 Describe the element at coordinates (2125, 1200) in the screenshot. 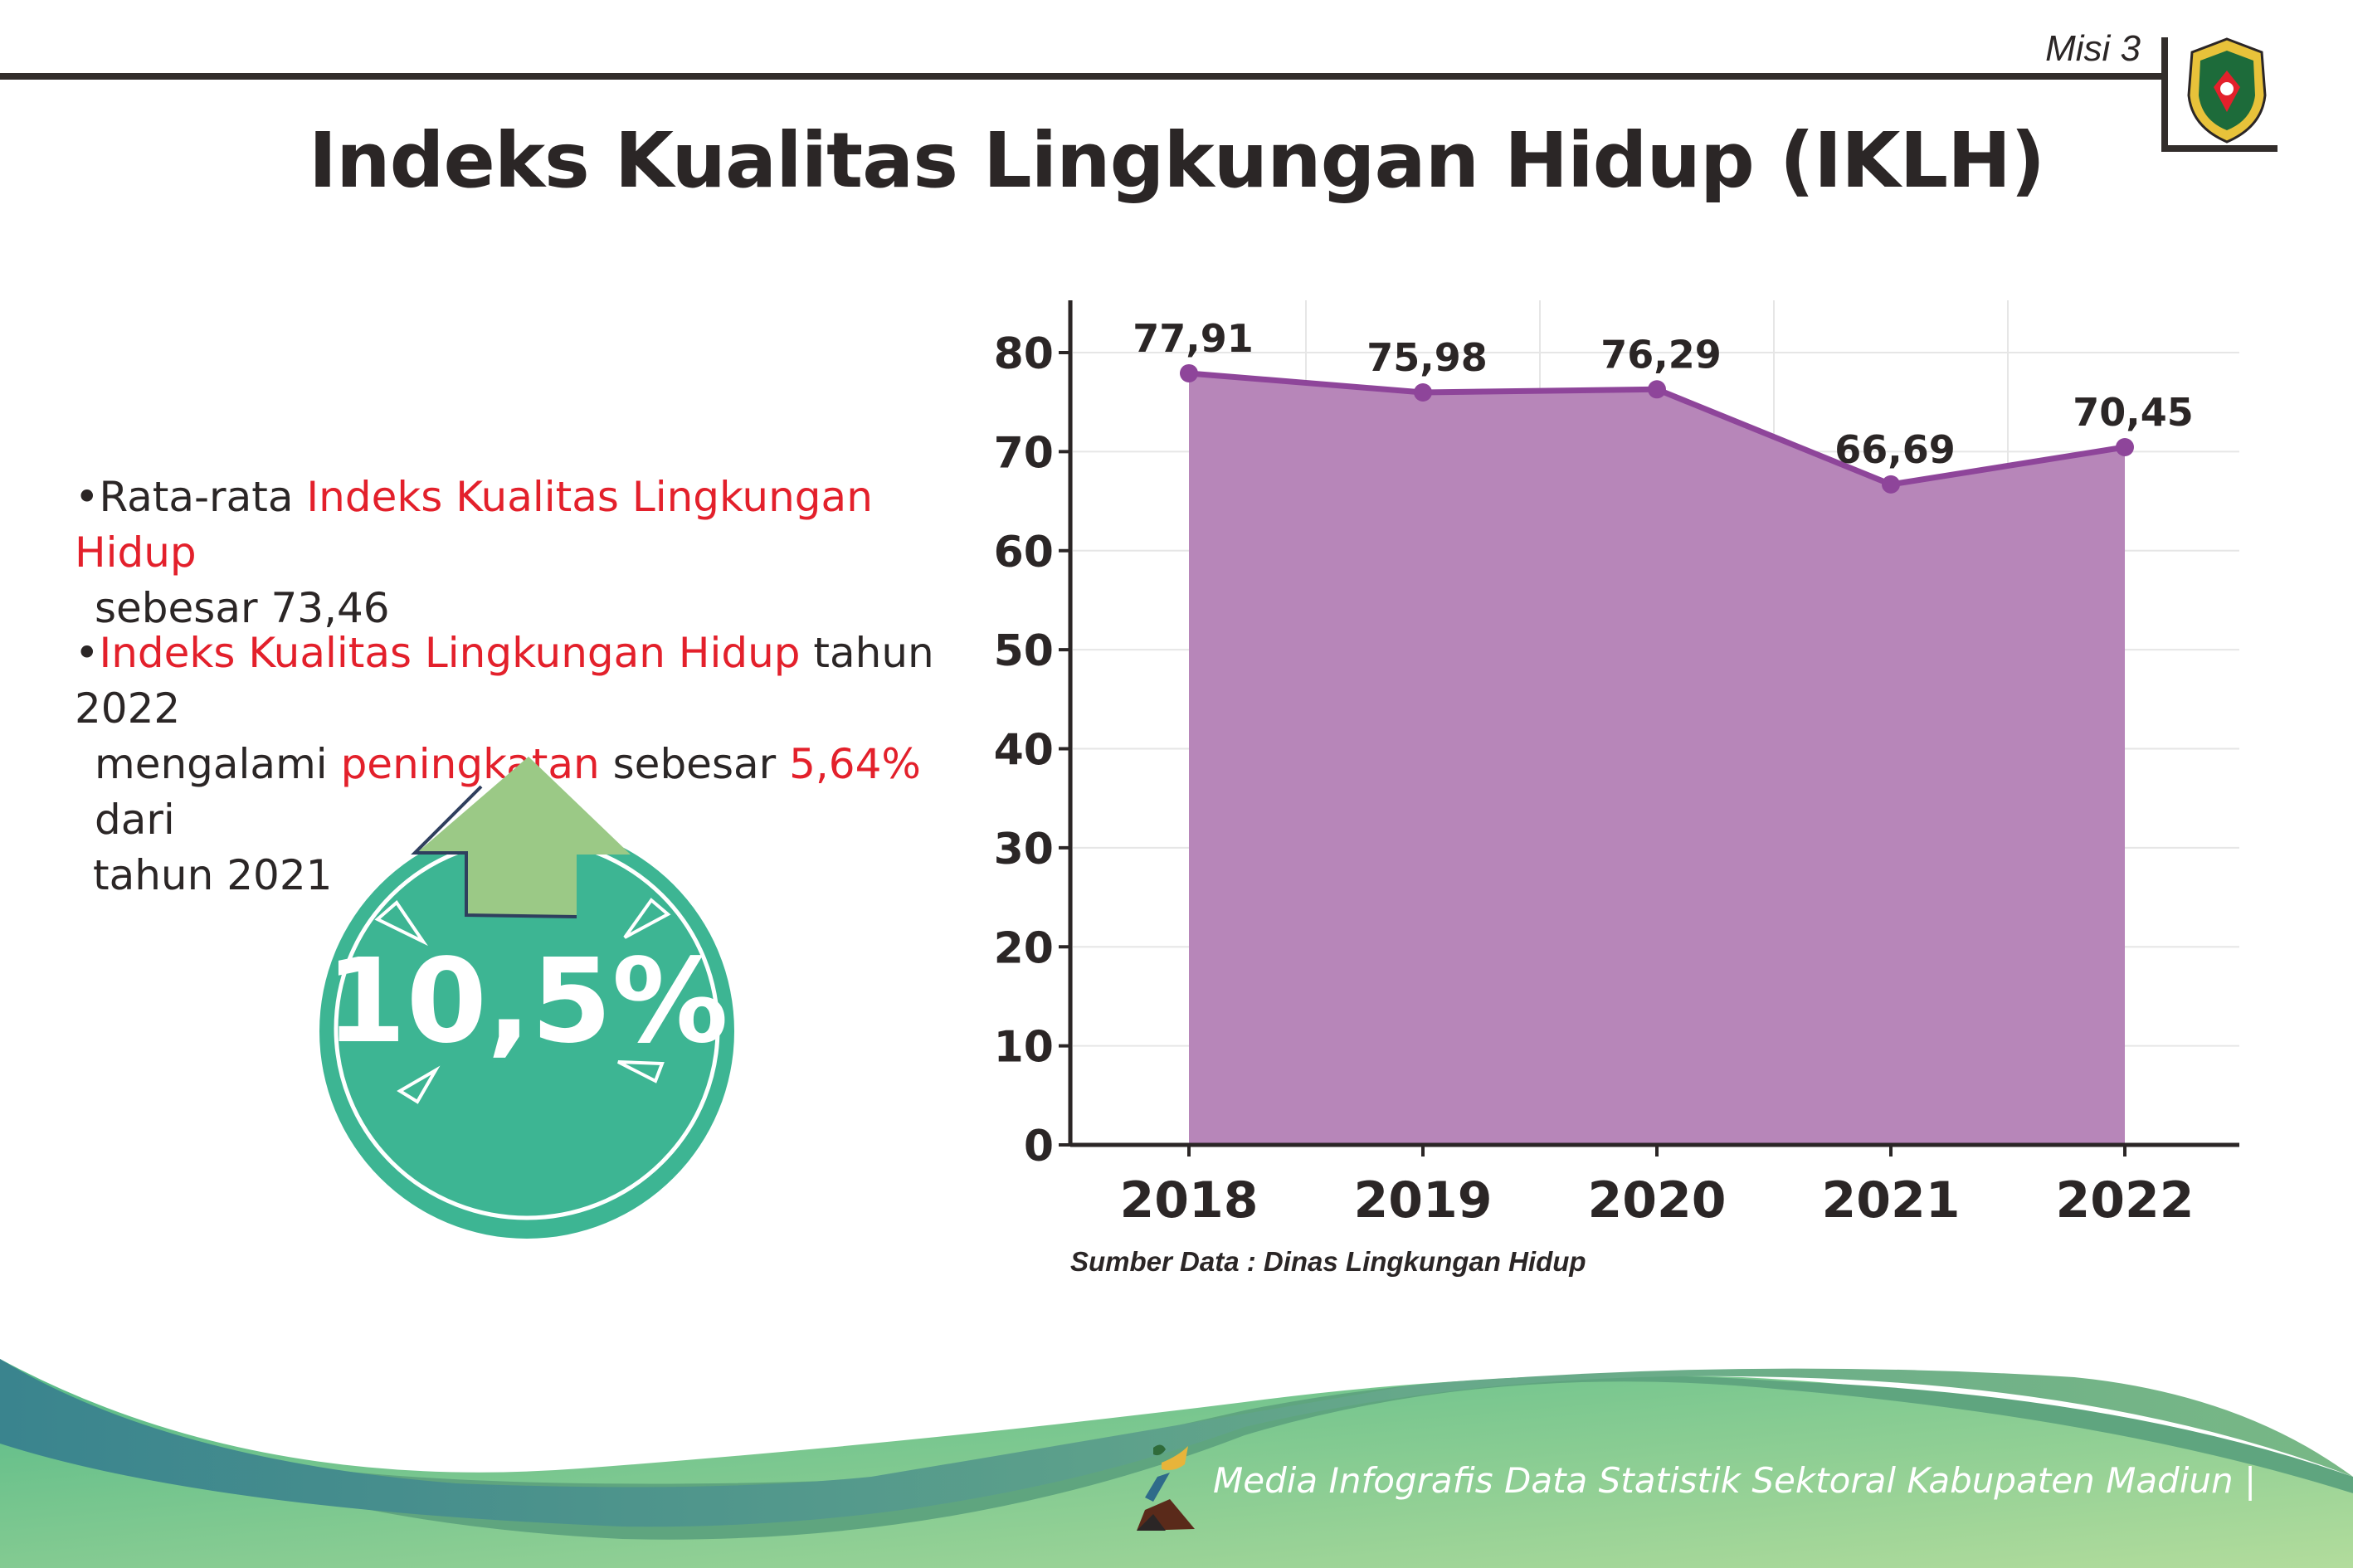

I see `x-tick-label: 2022` at that location.